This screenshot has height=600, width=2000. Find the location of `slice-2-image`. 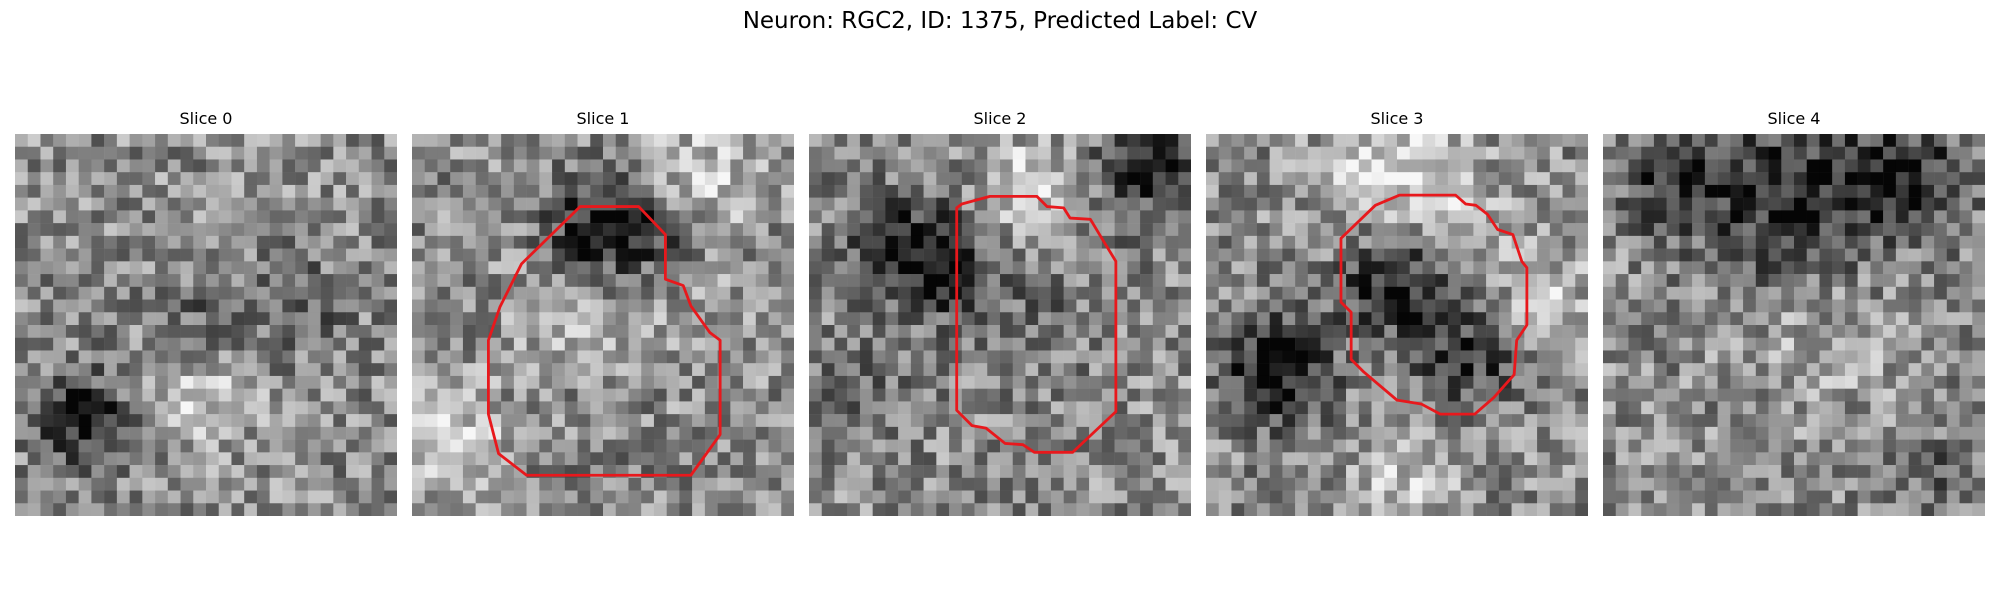

slice-2-image is located at coordinates (1000, 325).